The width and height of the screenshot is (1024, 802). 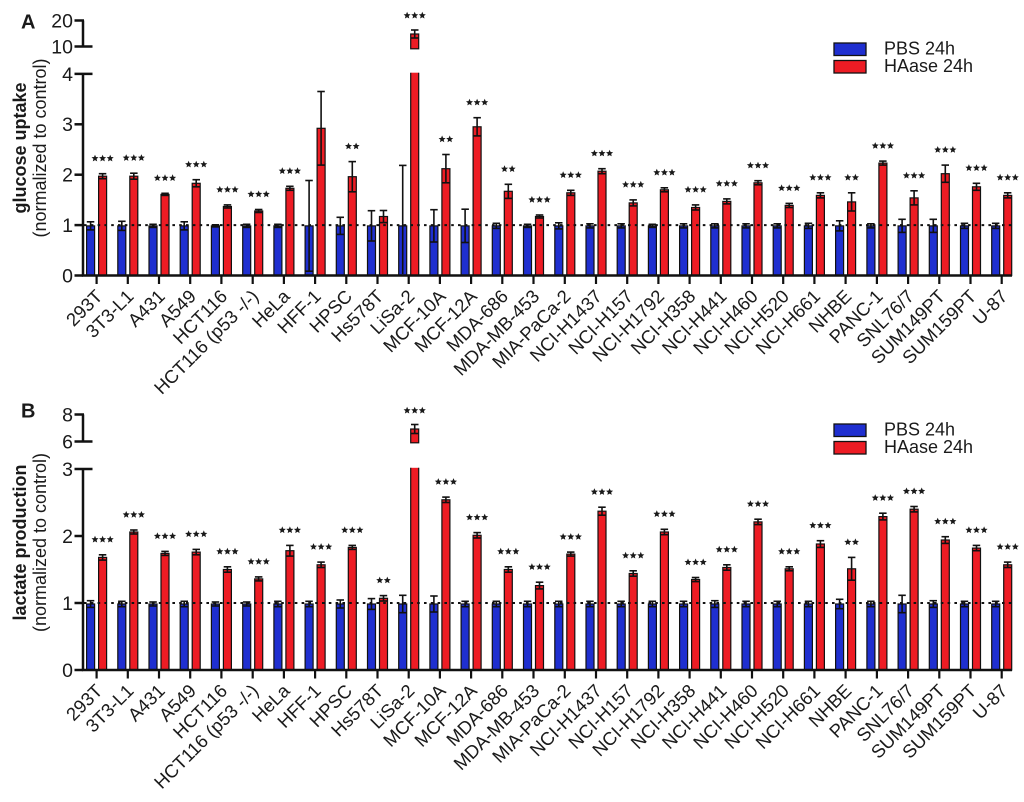 I want to click on svg-text: 10, so click(x=62, y=47).